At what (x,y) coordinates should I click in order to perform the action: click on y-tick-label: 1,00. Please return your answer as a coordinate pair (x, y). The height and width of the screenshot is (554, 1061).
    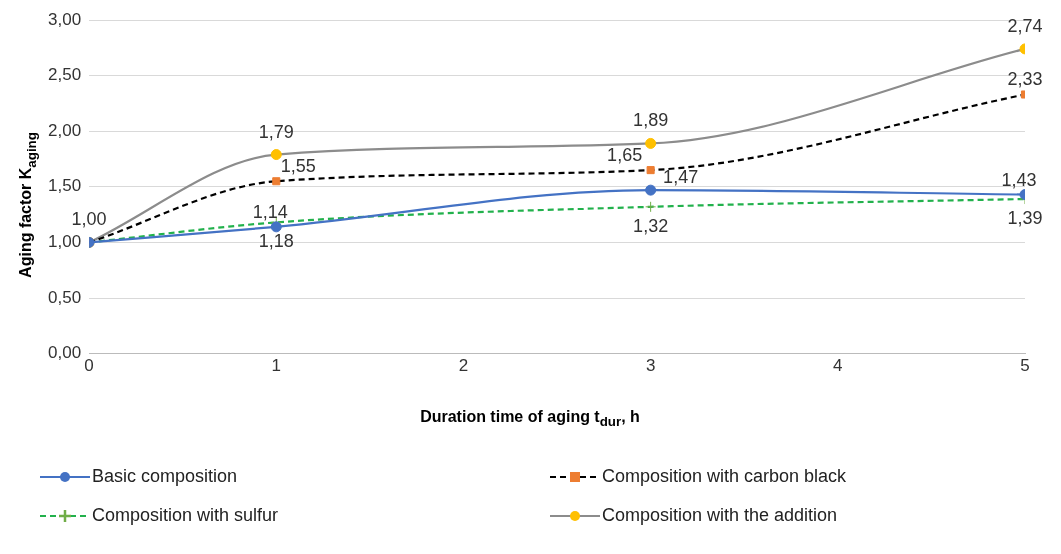
    Looking at the image, I should click on (64, 242).